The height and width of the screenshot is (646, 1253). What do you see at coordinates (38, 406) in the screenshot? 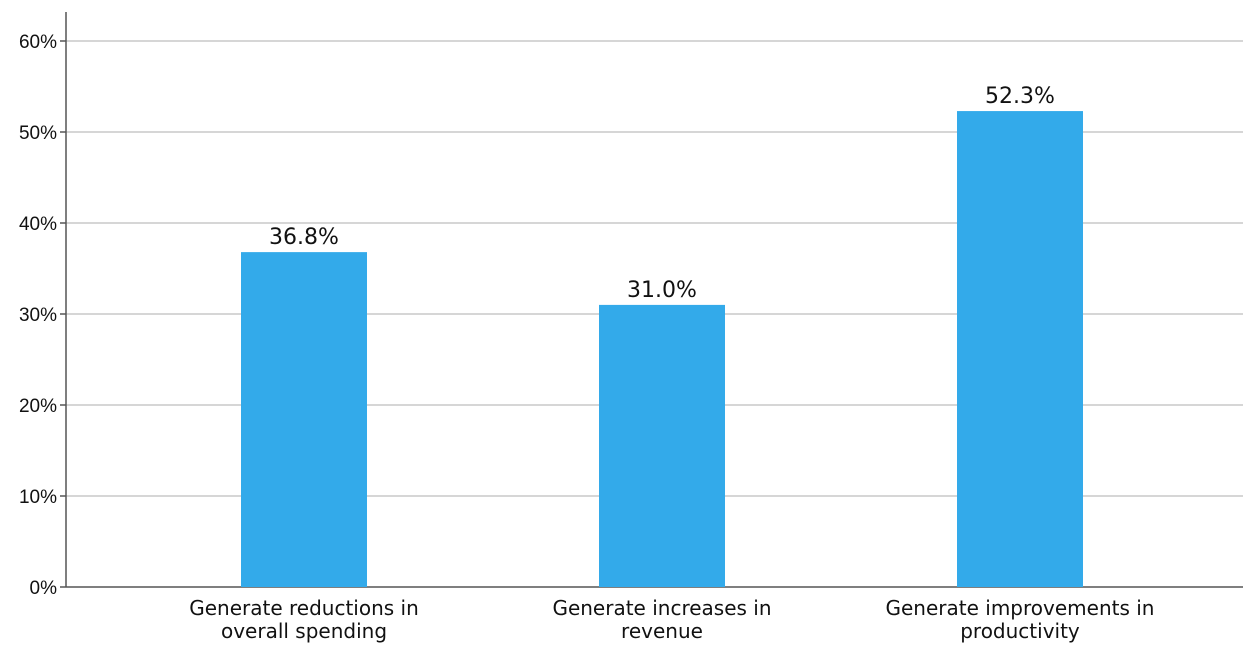
I see `y-tick-label: 20%` at bounding box center [38, 406].